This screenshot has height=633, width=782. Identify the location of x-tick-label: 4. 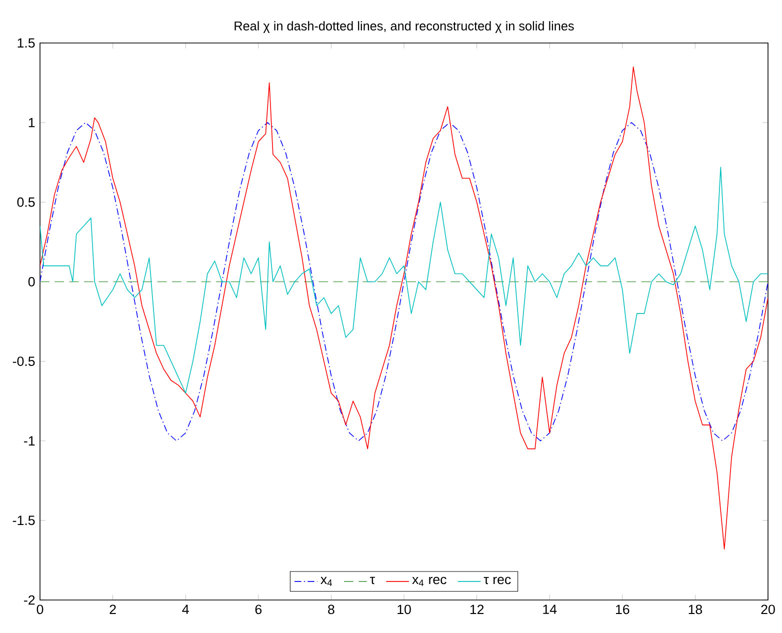
(185, 609).